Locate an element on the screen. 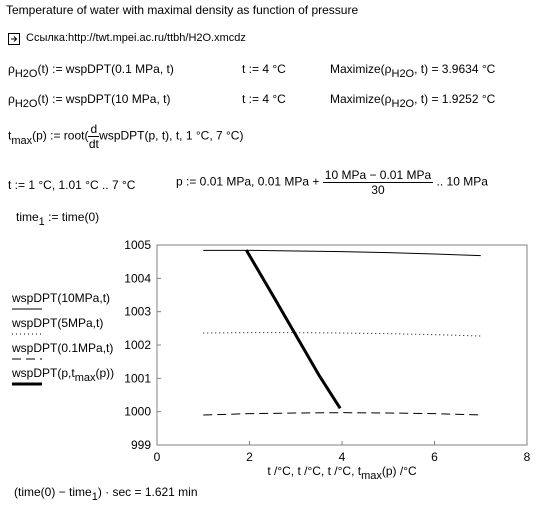 Image resolution: width=537 pixels, height=510 pixels. y-tick-label: 1001 is located at coordinates (137, 378).